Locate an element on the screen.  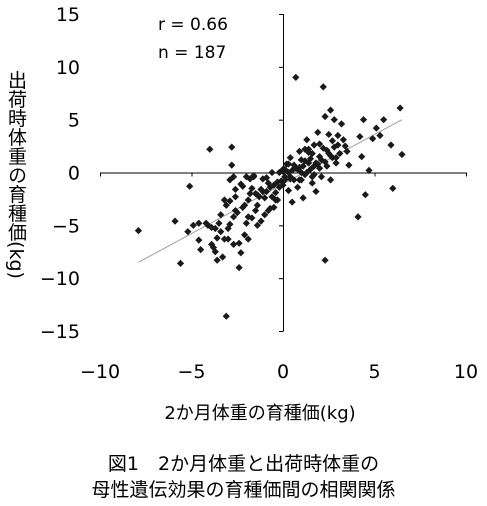
figure-caption-line1: 図1 2か月体重と出荷時体重の is located at coordinates (243, 464).